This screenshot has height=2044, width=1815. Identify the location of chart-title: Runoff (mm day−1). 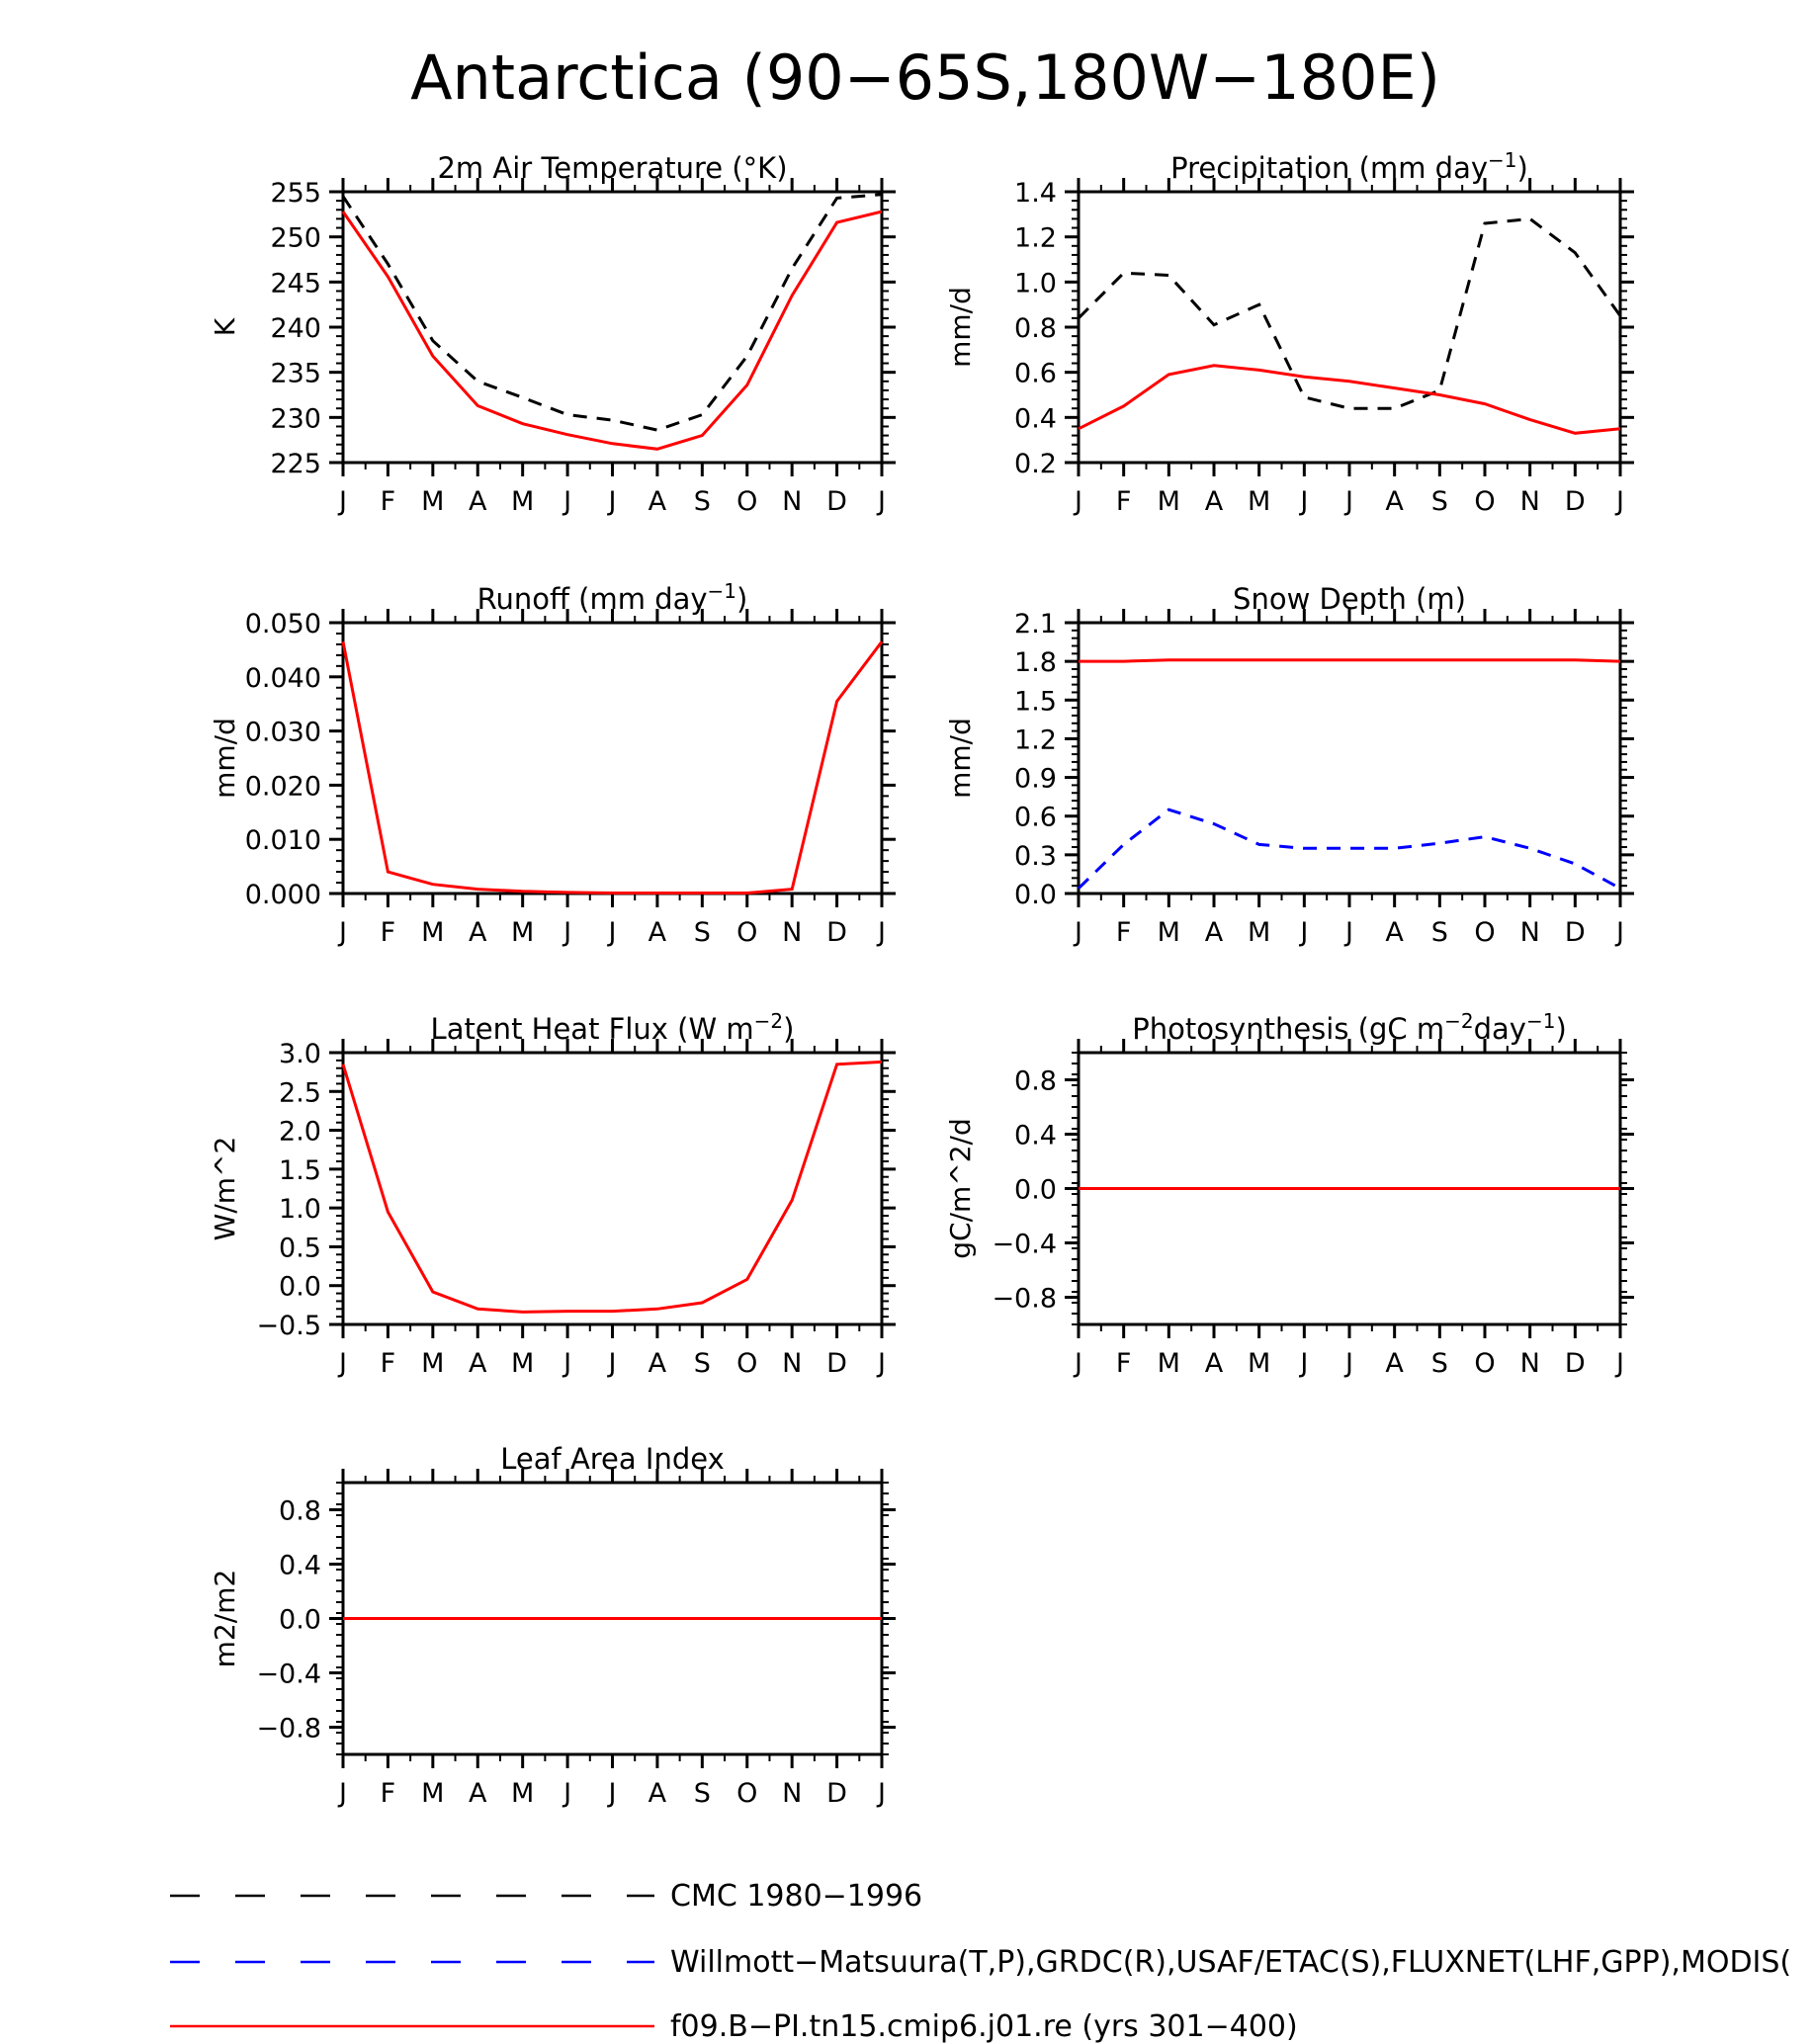
(613, 598).